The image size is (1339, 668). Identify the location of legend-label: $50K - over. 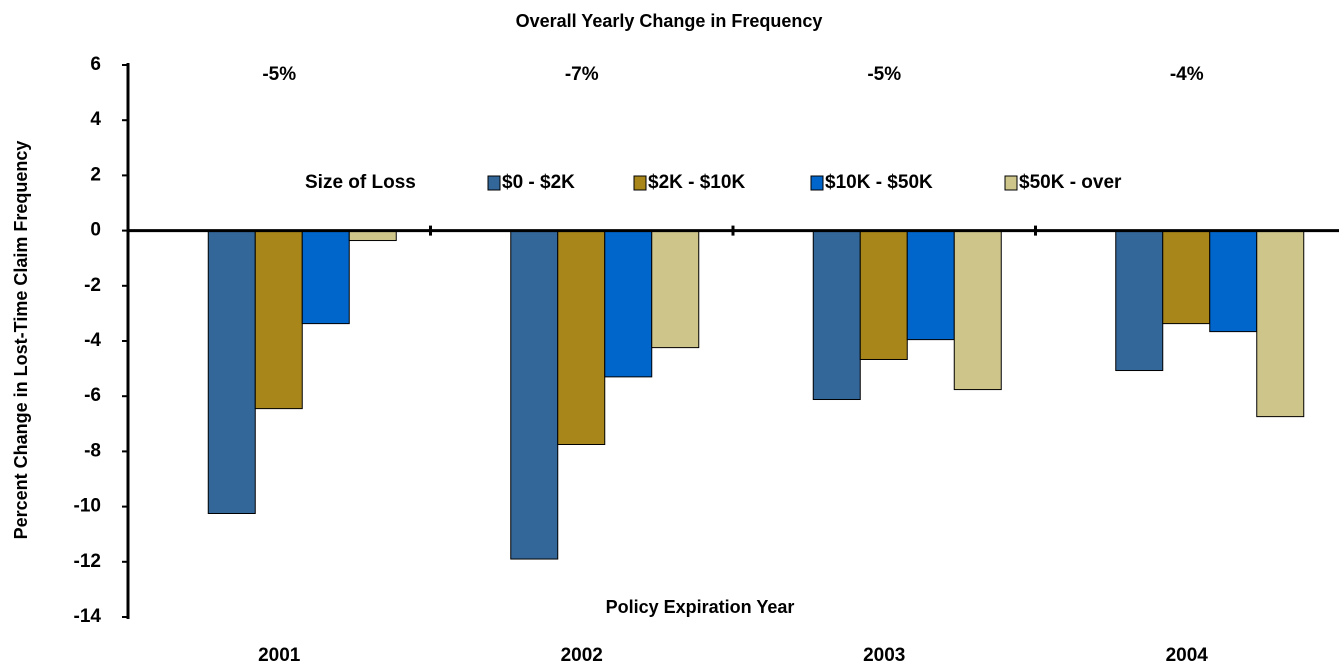
(1070, 182).